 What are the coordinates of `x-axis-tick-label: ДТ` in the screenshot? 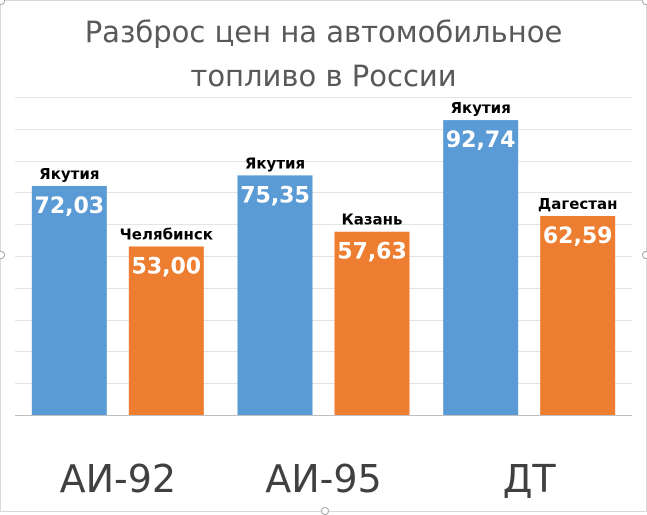 It's located at (530, 479).